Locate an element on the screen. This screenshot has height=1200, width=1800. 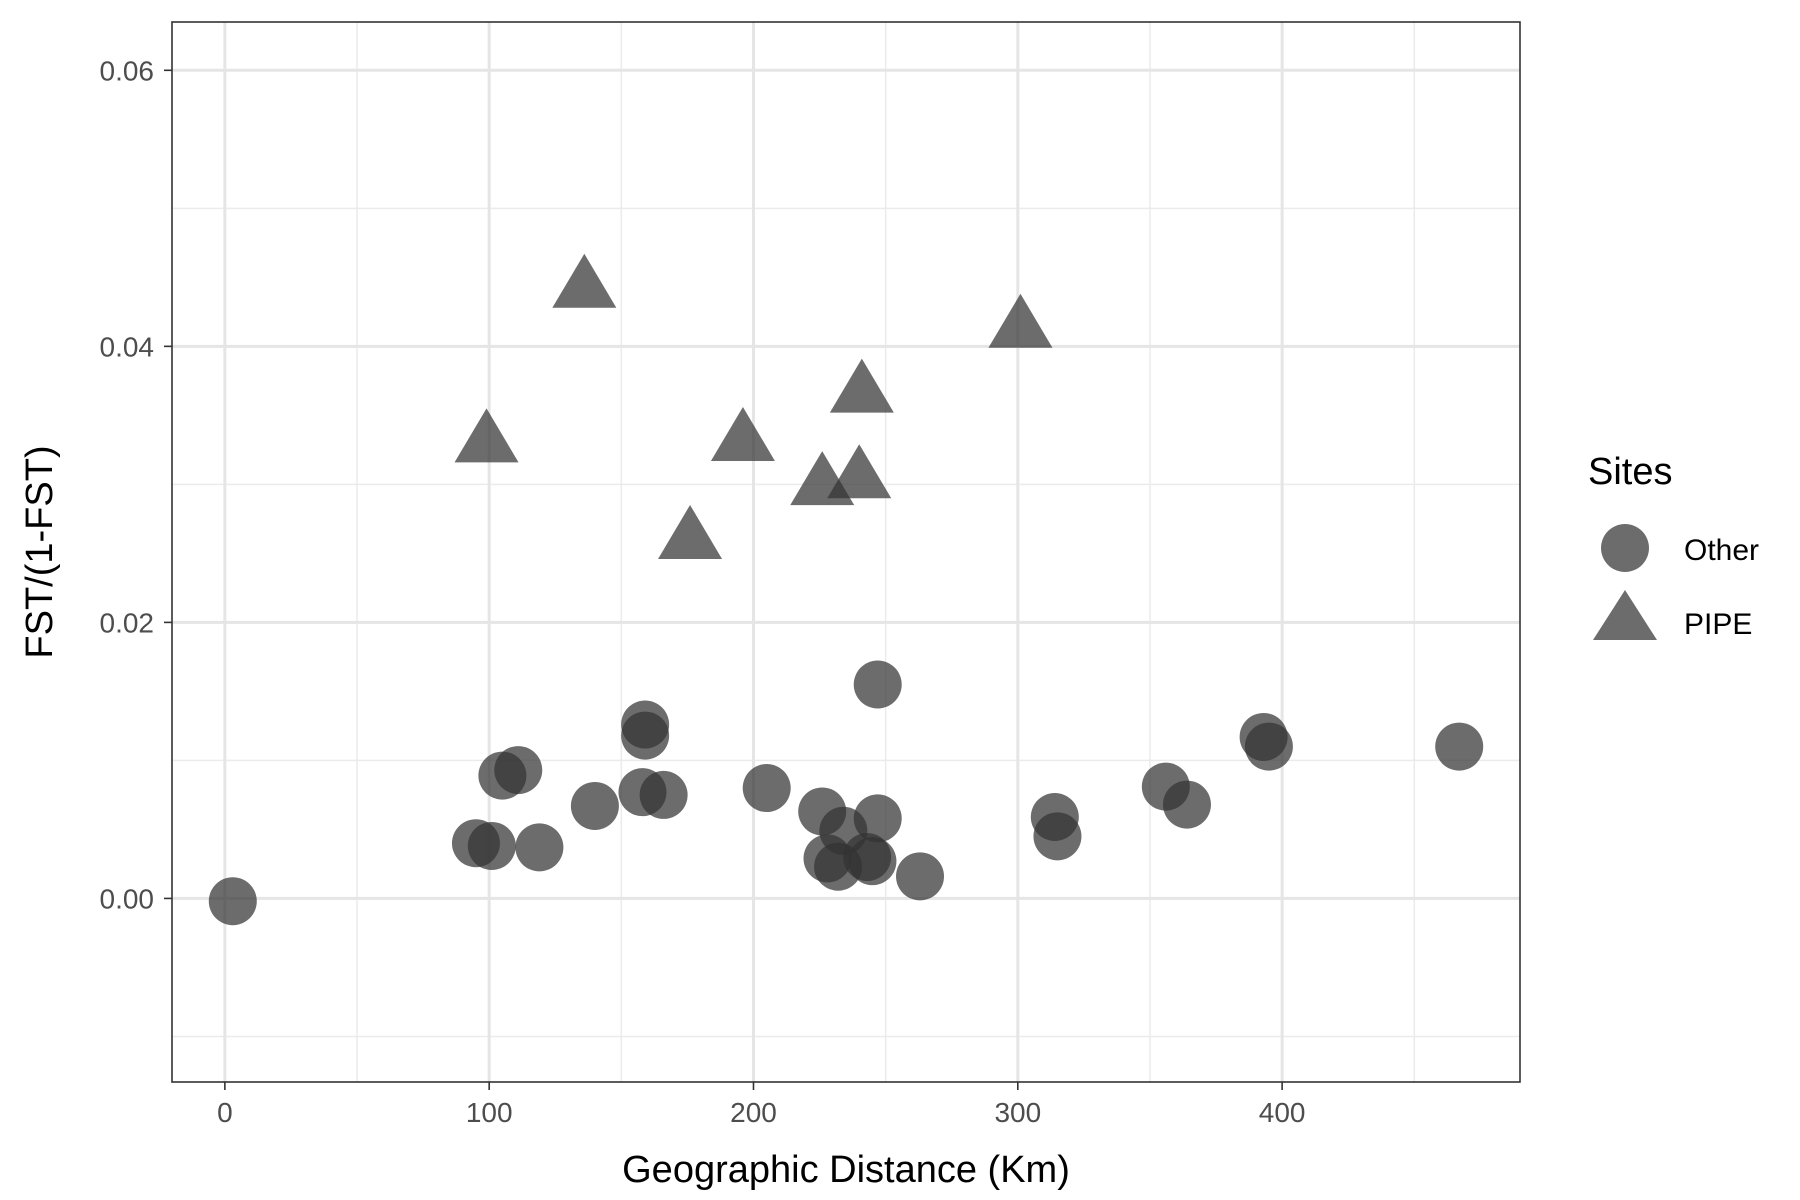
x-tick-label-3: 300 is located at coordinates (1017, 1112).